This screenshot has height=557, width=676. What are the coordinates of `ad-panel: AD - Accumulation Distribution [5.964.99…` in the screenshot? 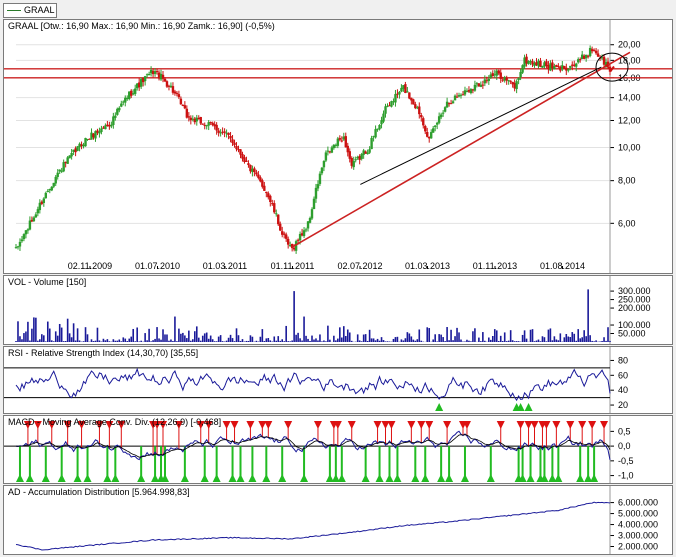 It's located at (338, 520).